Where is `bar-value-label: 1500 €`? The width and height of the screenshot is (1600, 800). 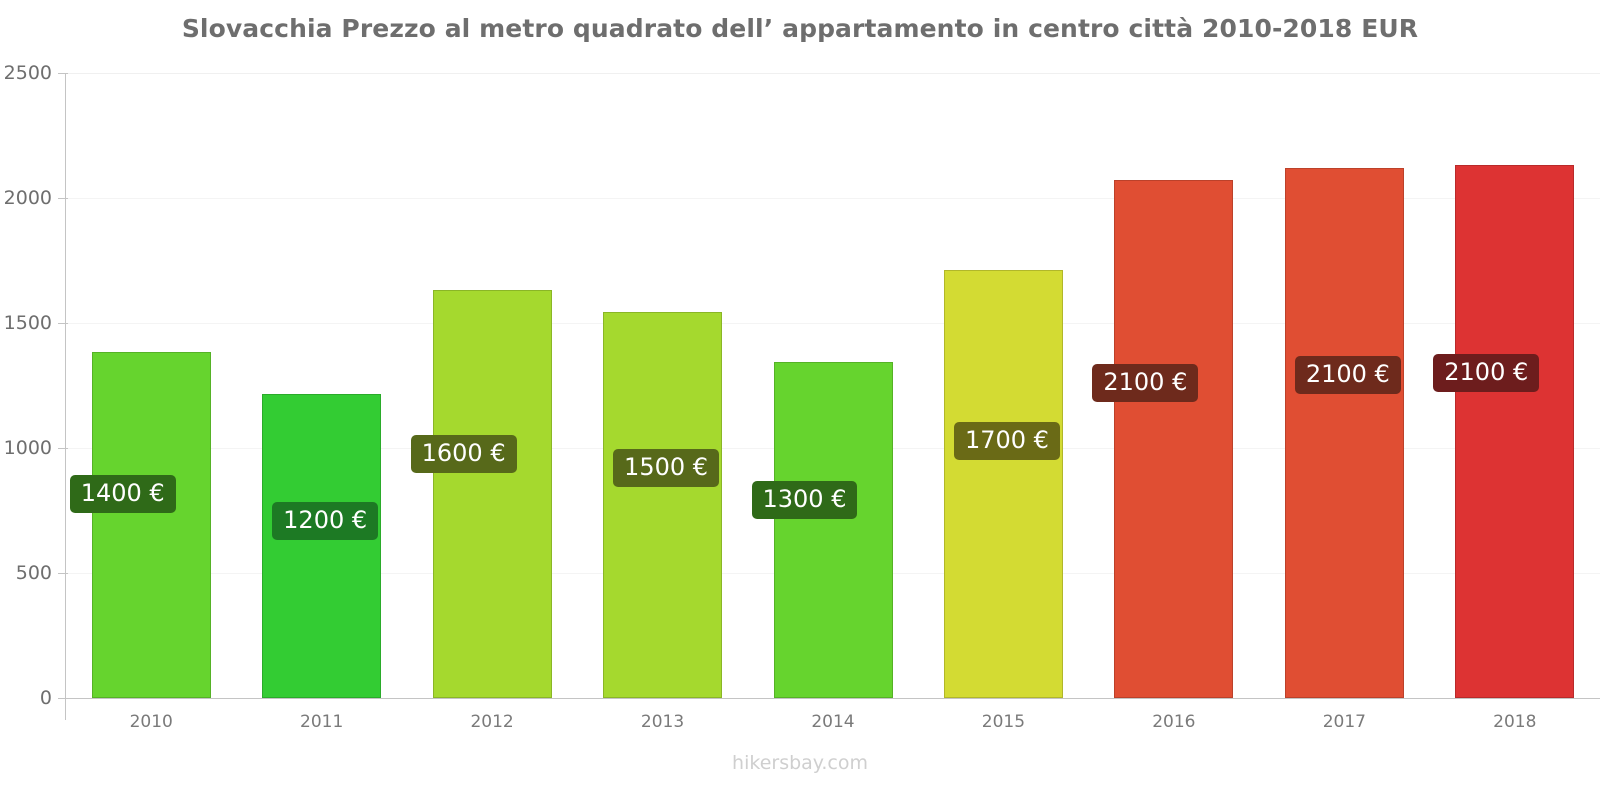
bar-value-label: 1500 € is located at coordinates (666, 468).